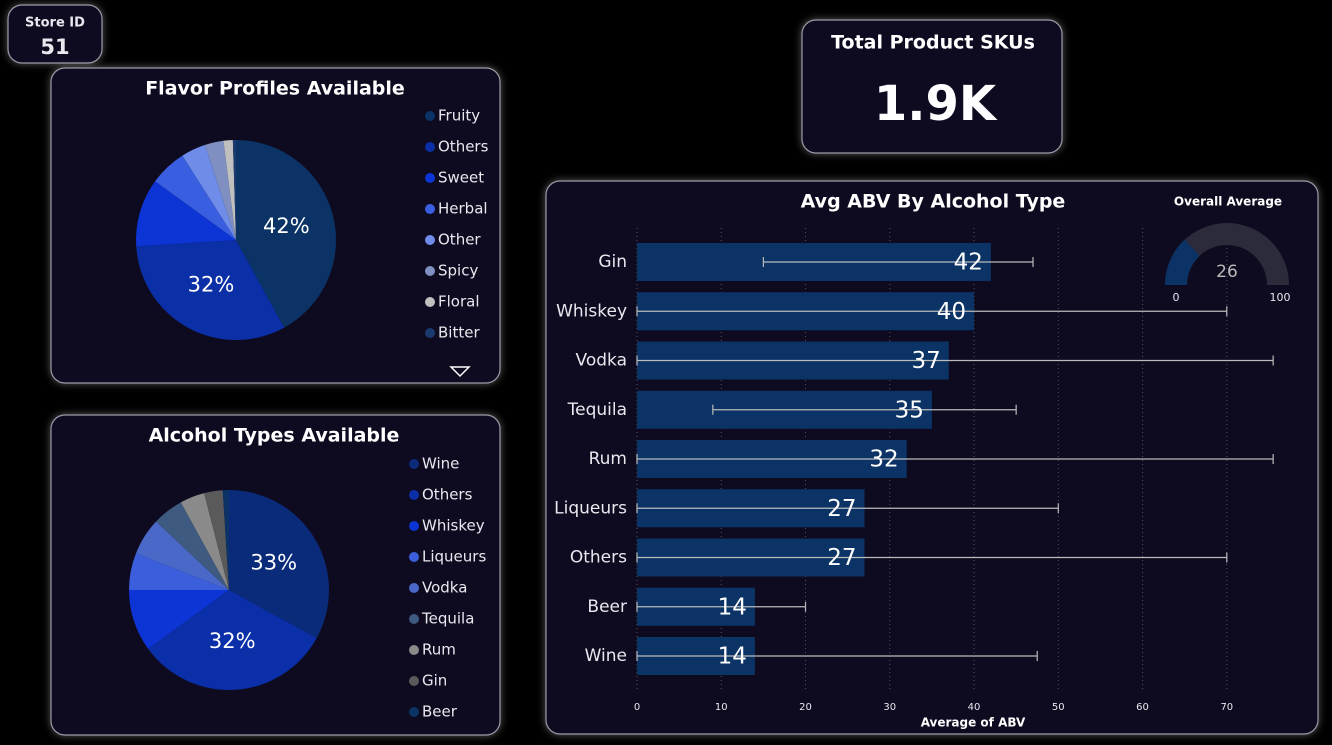  Describe the element at coordinates (590, 508) in the screenshot. I see `y-tick-label: Liqueurs` at that location.